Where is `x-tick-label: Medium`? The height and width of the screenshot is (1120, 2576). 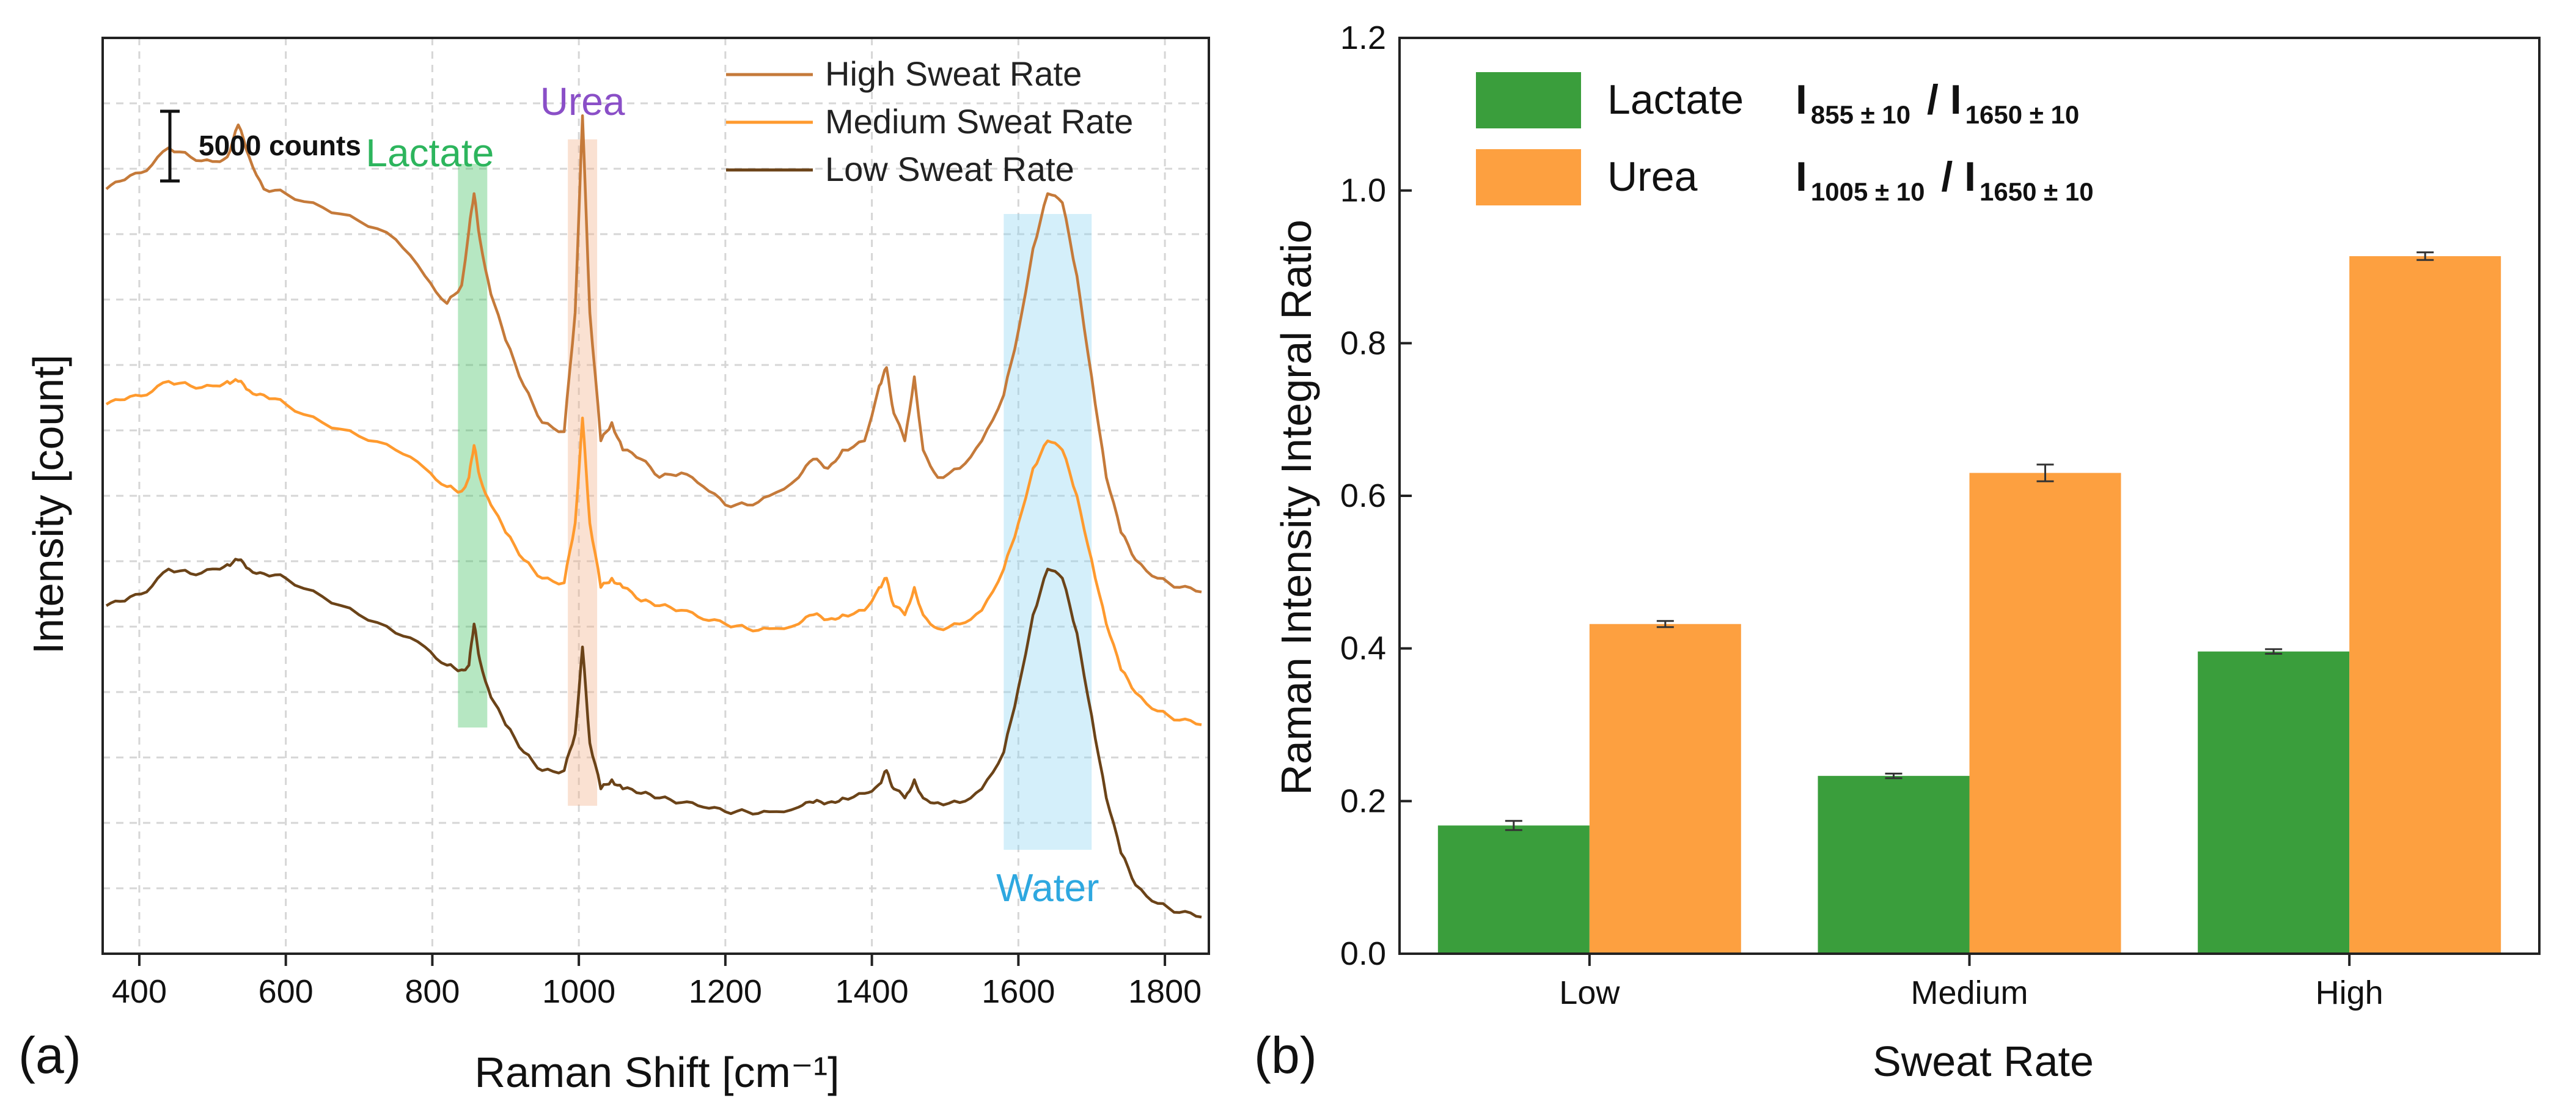
x-tick-label: Medium is located at coordinates (1969, 992).